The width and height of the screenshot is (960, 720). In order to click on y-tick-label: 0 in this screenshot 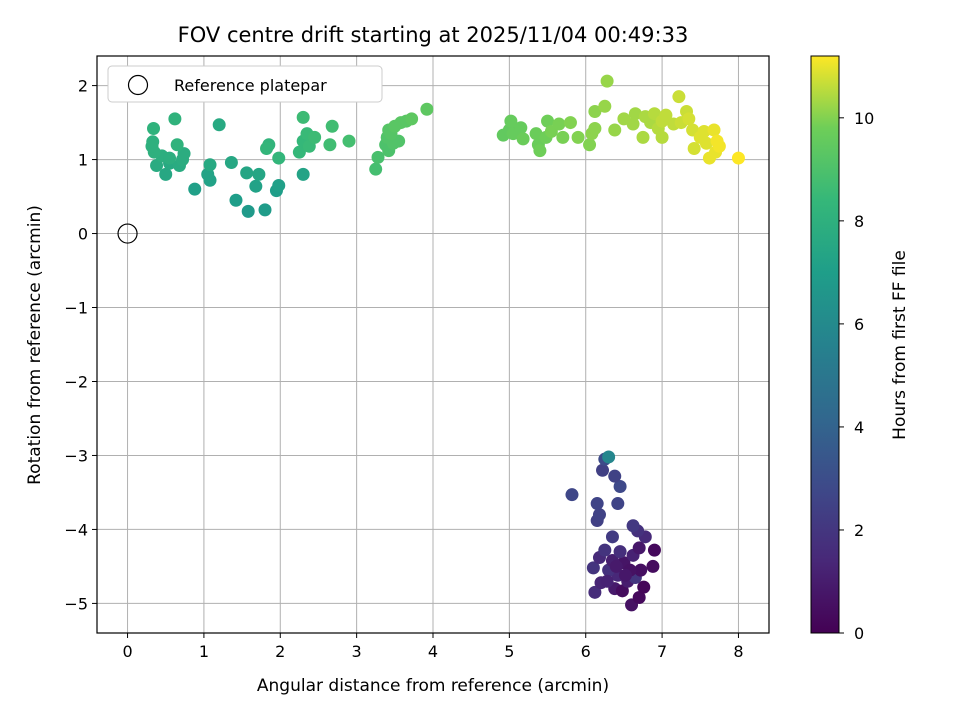, I will do `click(83, 234)`.